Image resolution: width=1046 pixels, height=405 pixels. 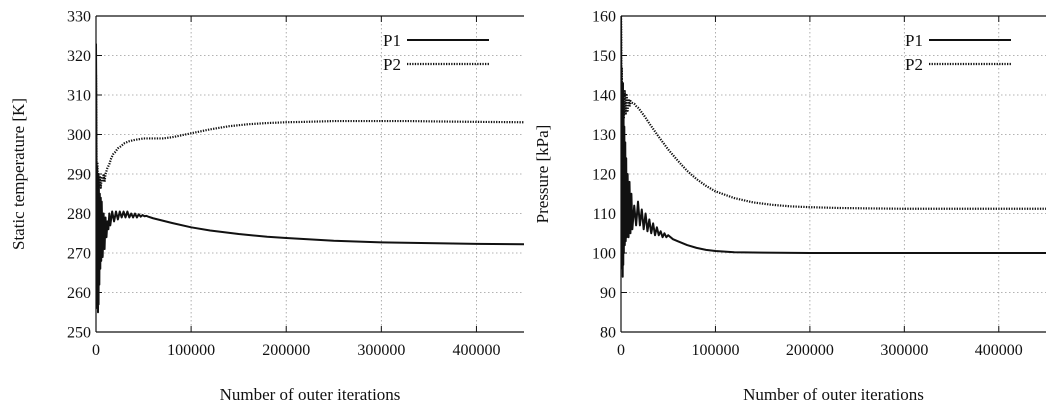 I want to click on y-tick-label: 100, so click(x=604, y=254).